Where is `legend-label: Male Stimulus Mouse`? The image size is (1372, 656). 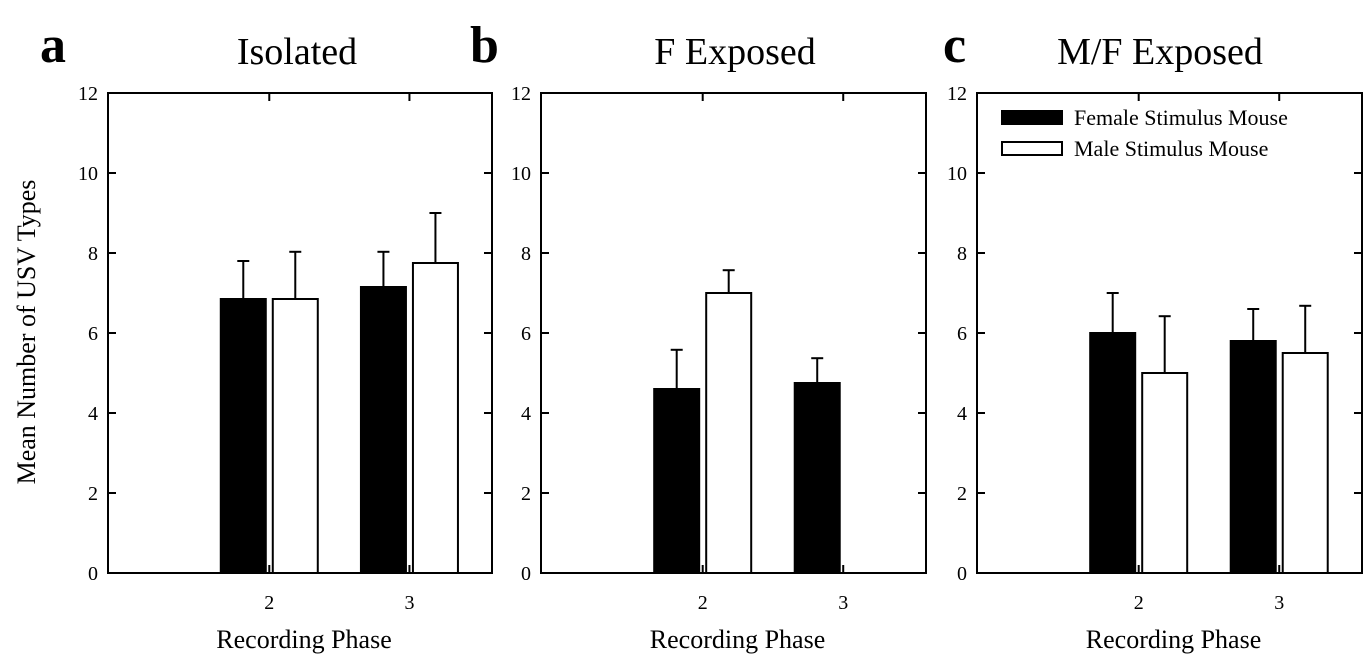 legend-label: Male Stimulus Mouse is located at coordinates (1171, 148).